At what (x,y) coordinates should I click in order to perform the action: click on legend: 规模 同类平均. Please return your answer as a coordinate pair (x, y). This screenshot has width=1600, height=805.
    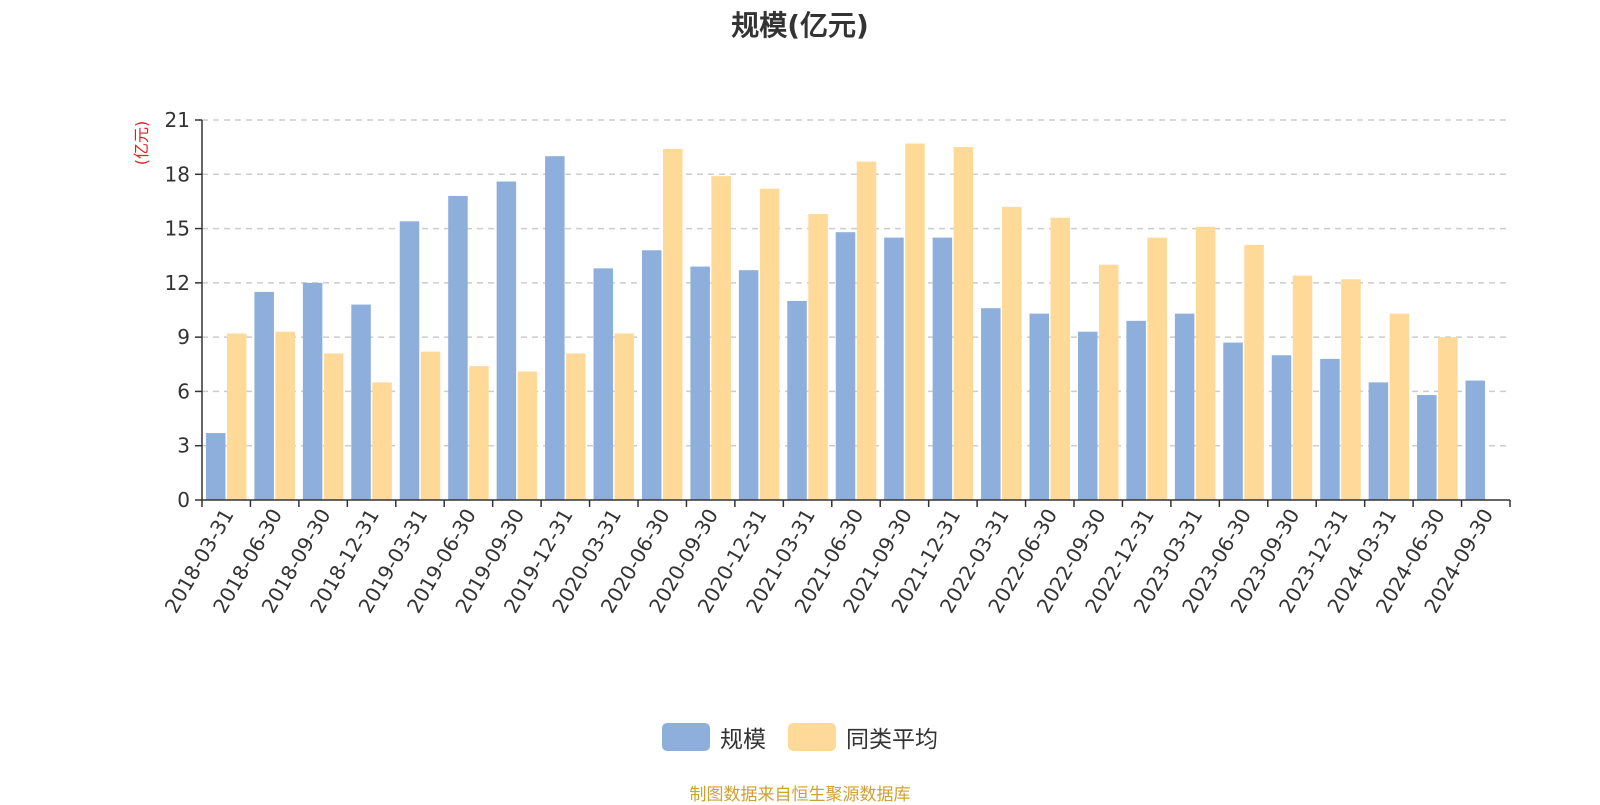
    Looking at the image, I should click on (800, 737).